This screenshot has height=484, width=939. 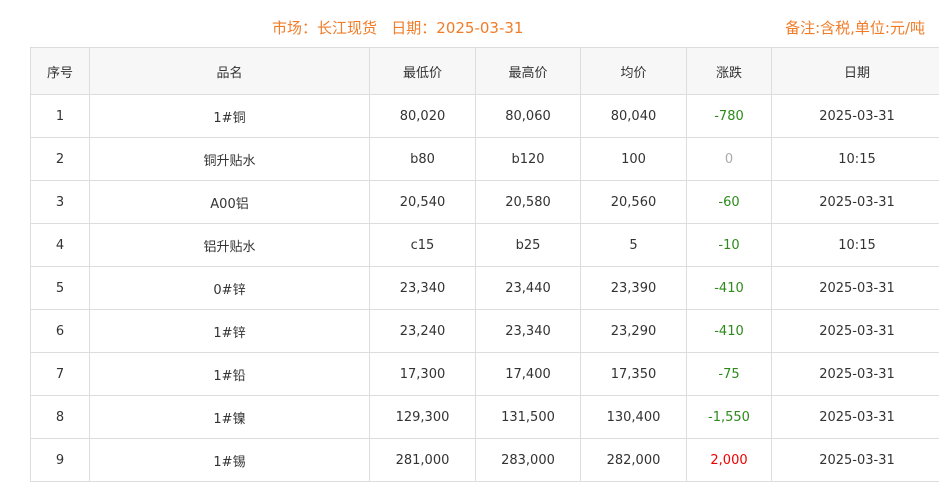 I want to click on table-cell: 129,300, so click(x=422, y=417).